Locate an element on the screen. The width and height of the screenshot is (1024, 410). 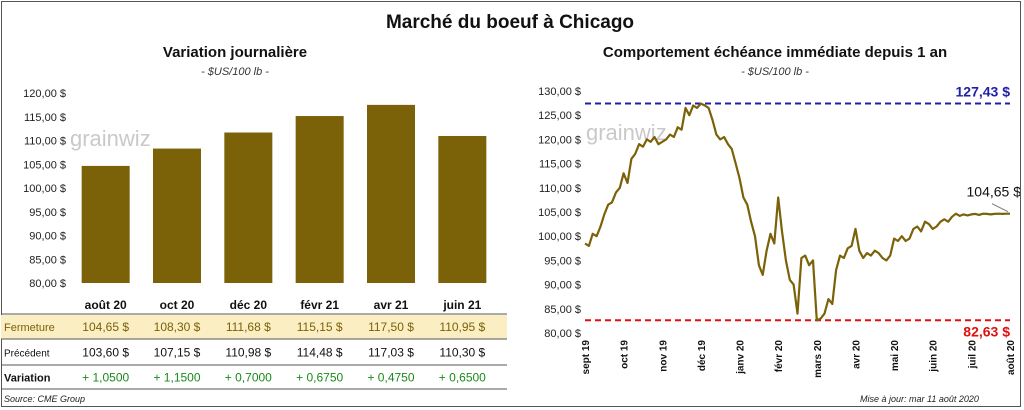
table-cell: 110,95 $ is located at coordinates (462, 327).